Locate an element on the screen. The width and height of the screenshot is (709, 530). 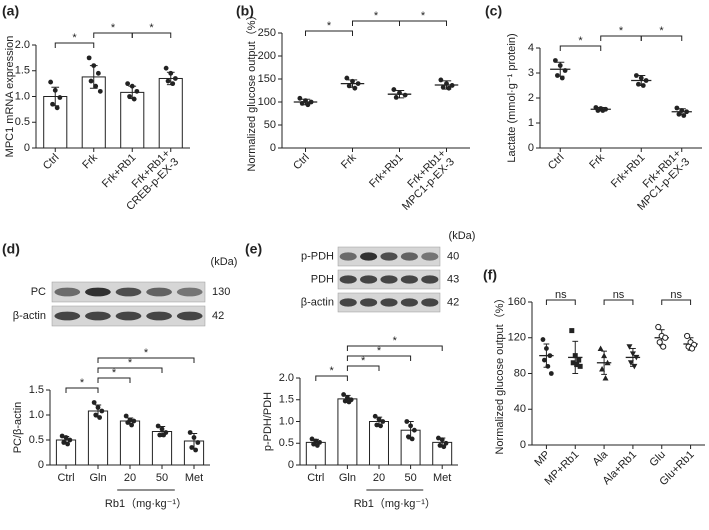
blot-kda: 130 is located at coordinates (221, 292).